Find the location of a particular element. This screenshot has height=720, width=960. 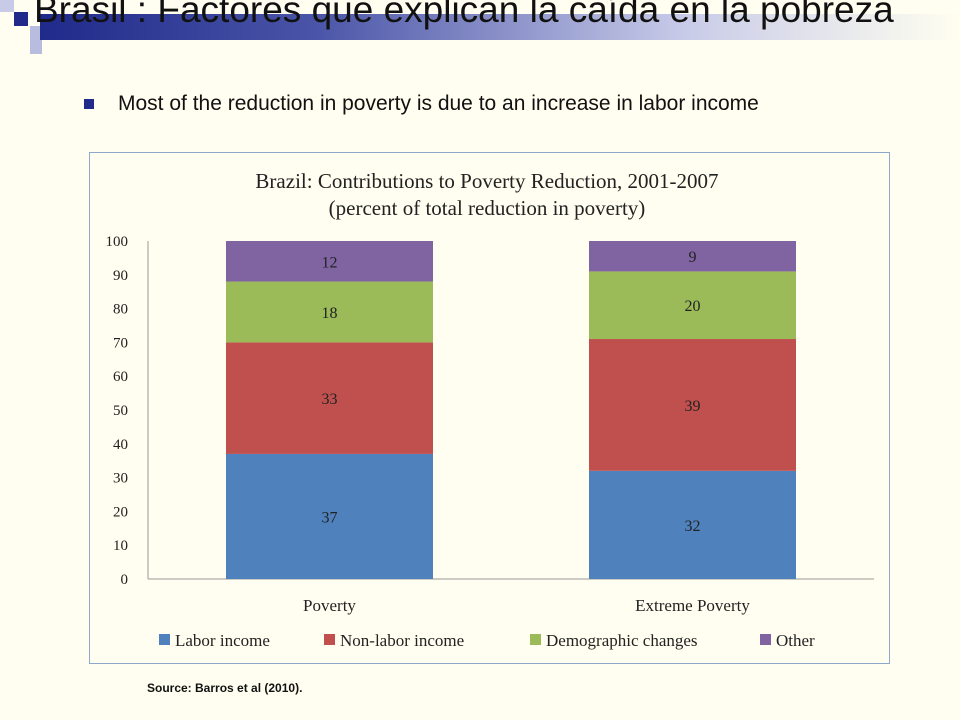

y-tick-label: 70 is located at coordinates (120, 343).